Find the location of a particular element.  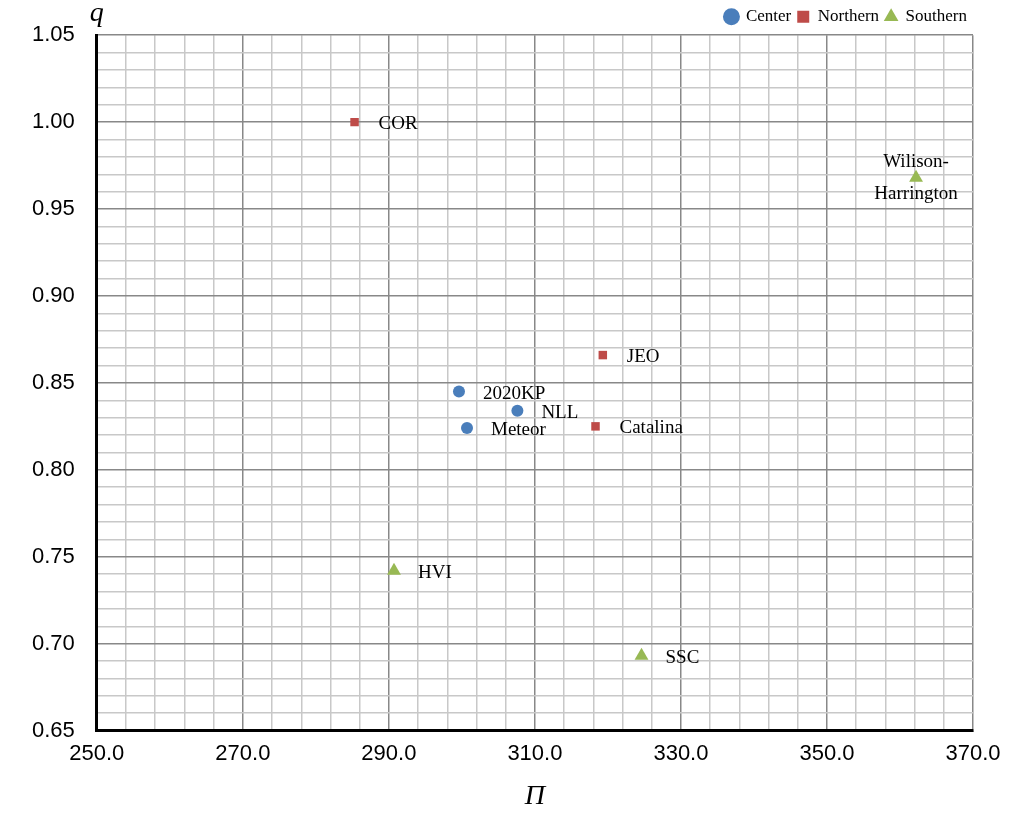

x-tick-label: 310.0 is located at coordinates (535, 752).